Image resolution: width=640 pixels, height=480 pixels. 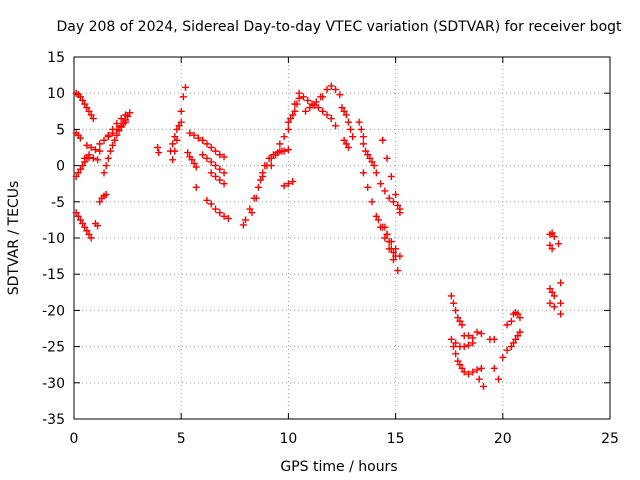 What do you see at coordinates (481, 382) in the screenshot?
I see `series-arc-ar` at bounding box center [481, 382].